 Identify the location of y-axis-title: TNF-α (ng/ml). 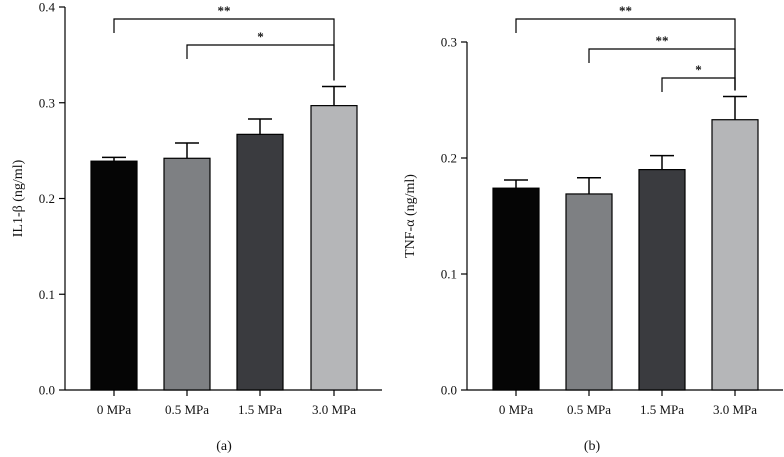
(410, 216).